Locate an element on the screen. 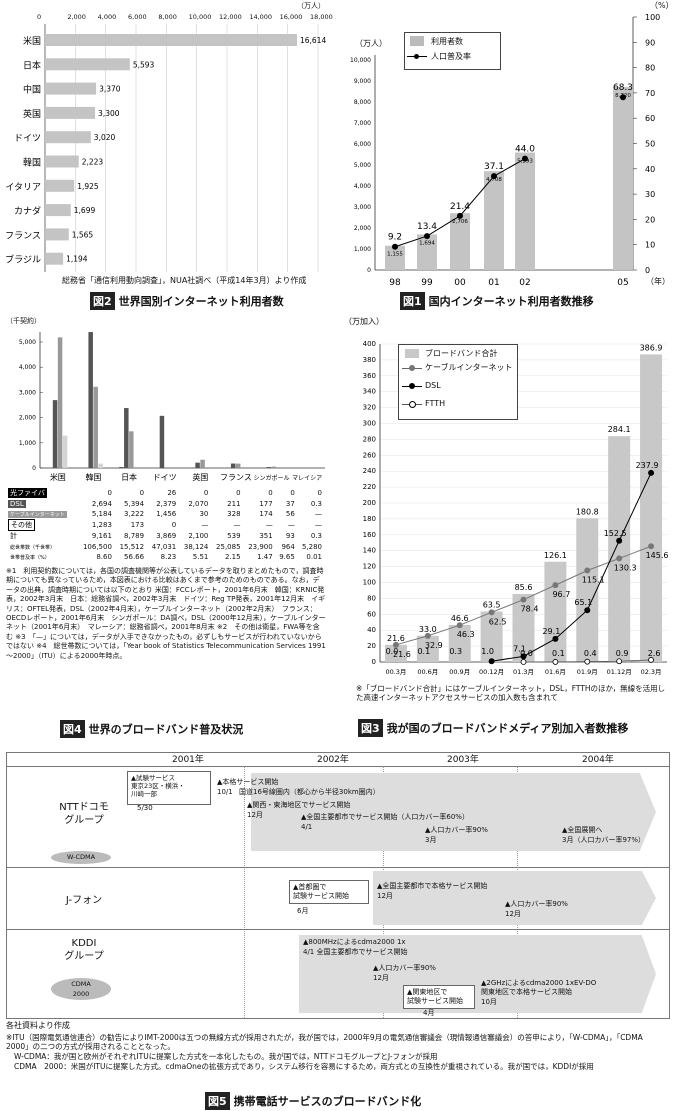  fig1-bar-value: 1,155 is located at coordinates (395, 255).